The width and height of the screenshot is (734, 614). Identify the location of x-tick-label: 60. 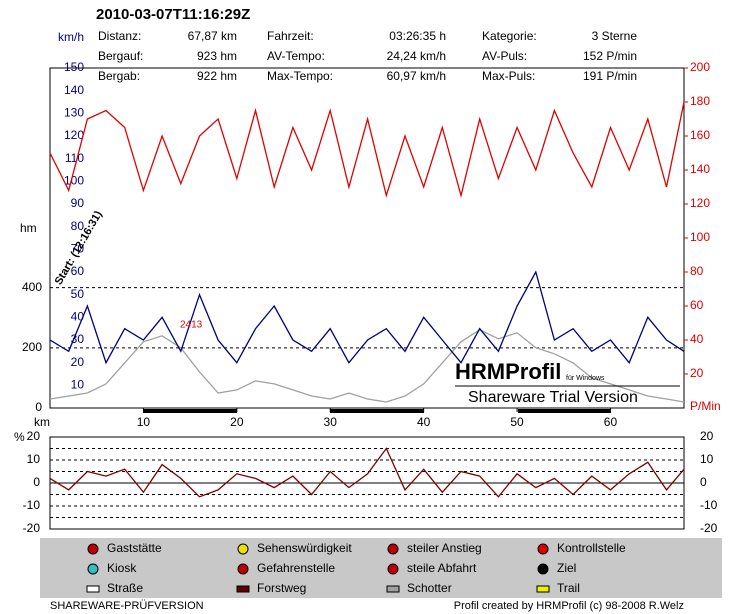
(611, 422).